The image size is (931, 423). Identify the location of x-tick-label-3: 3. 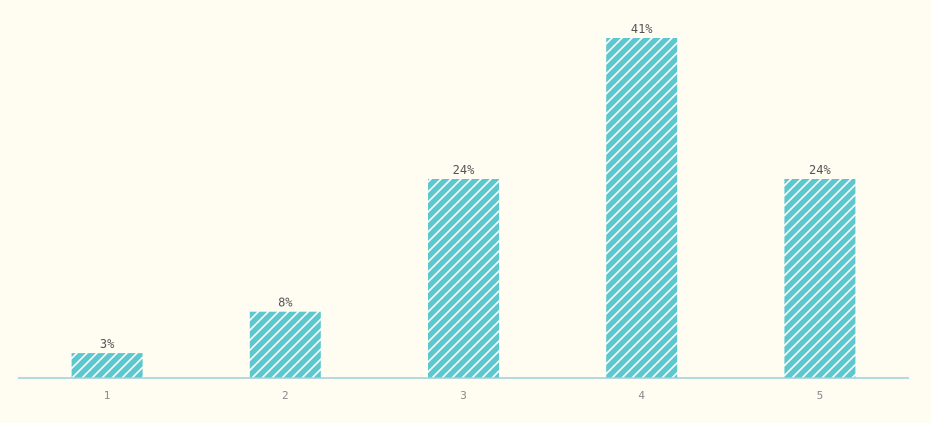
(463, 395).